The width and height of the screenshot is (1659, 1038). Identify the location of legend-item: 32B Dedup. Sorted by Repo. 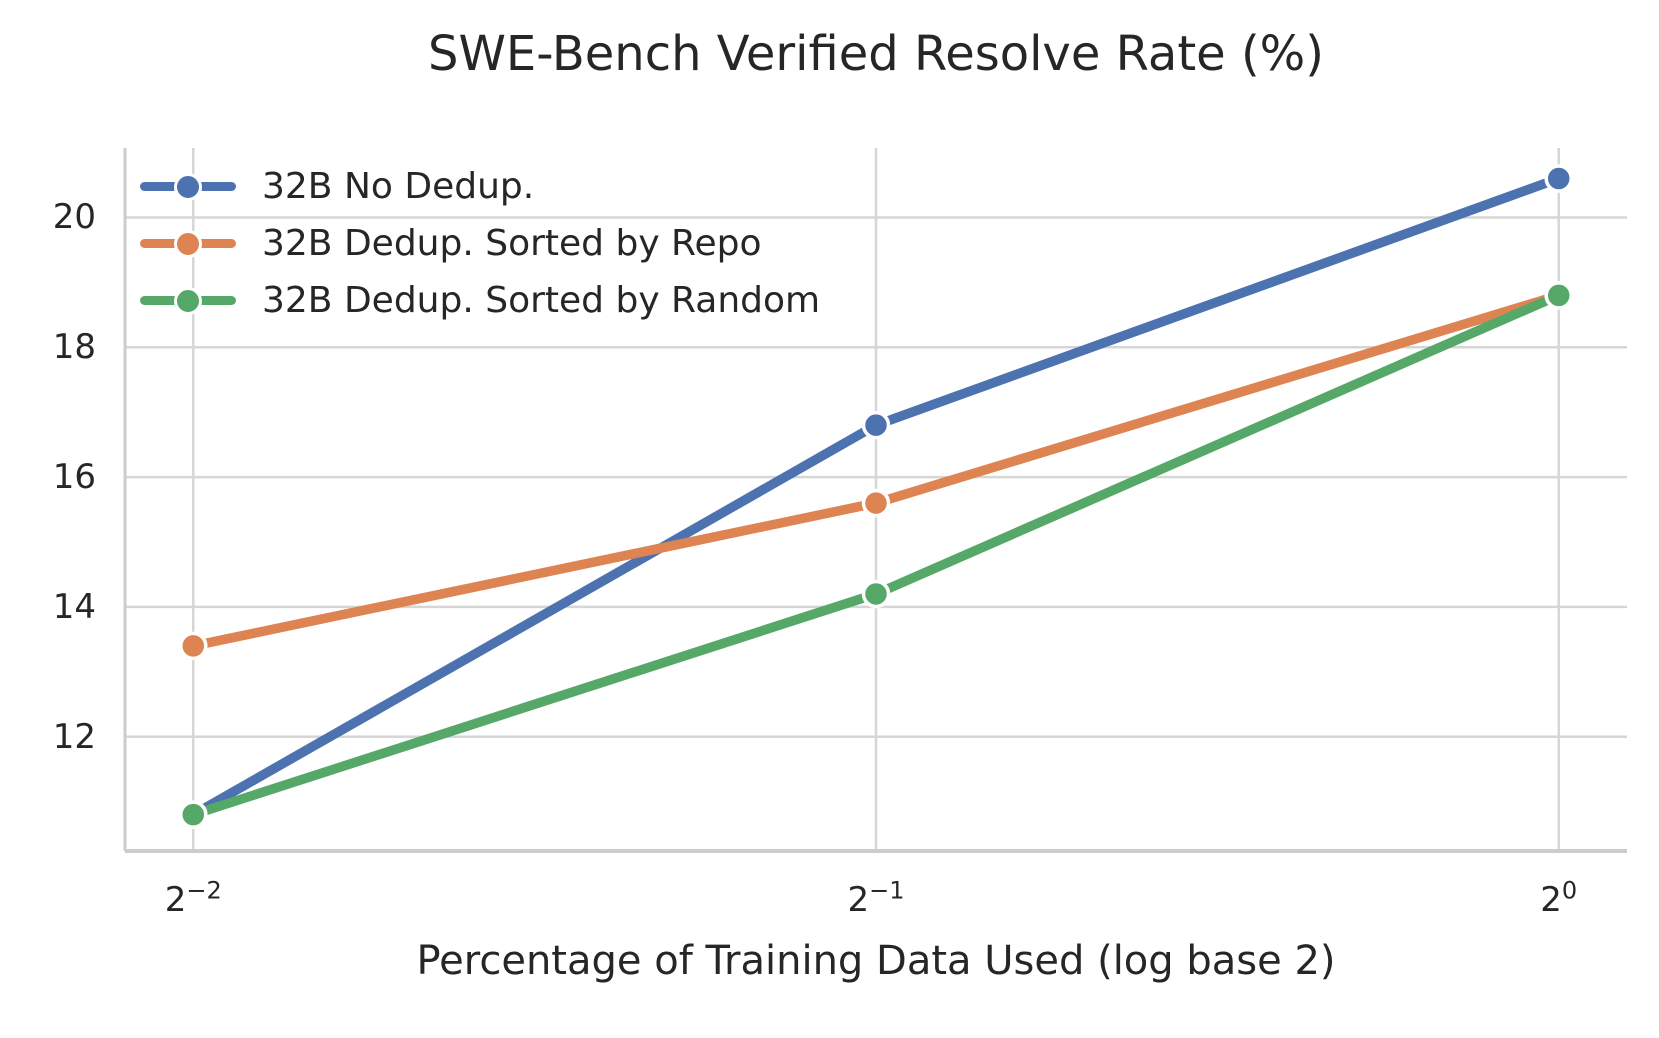
(480, 243).